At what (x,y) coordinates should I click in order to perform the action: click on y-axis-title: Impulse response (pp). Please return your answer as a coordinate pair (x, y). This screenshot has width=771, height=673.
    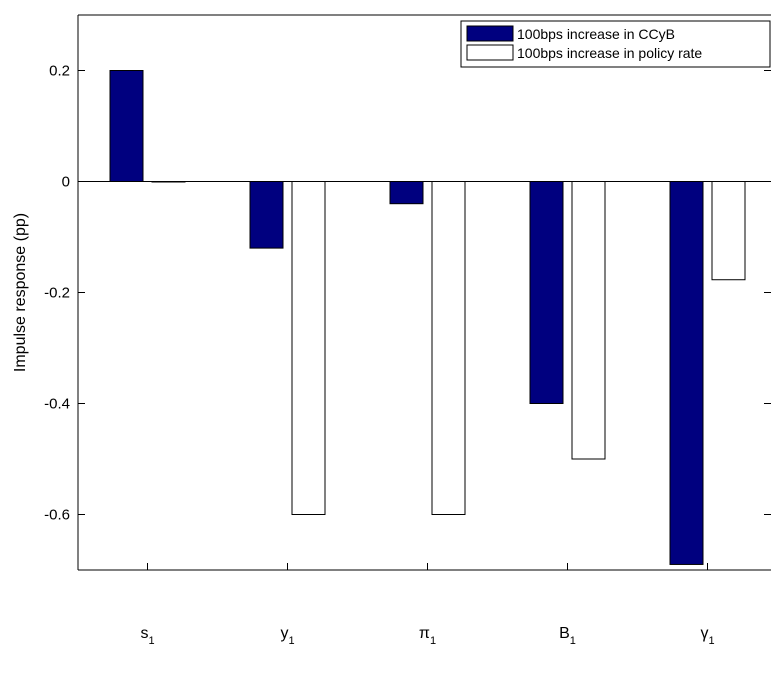
    Looking at the image, I should click on (20, 292).